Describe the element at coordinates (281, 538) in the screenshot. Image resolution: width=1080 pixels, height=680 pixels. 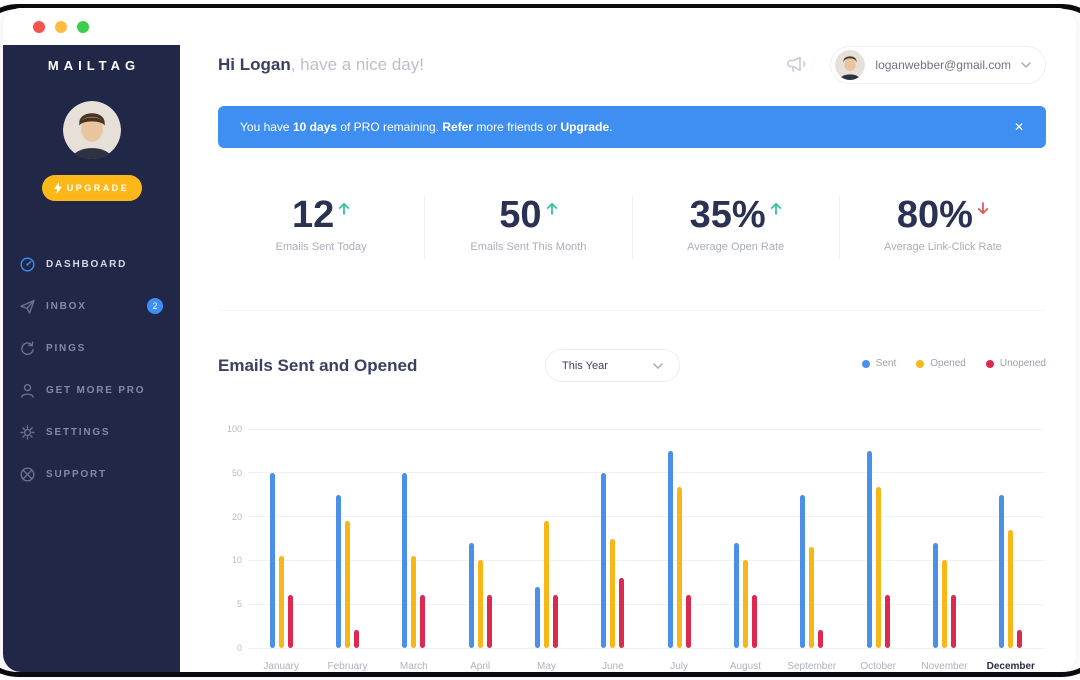
I see `bar-group-january` at that location.